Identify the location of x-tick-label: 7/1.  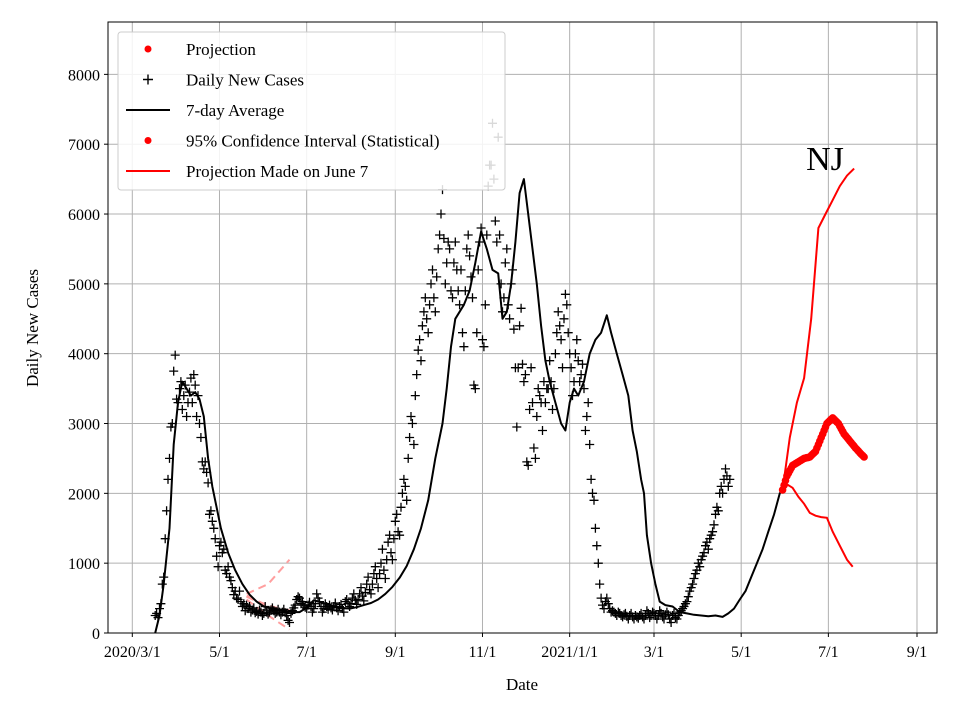
(828, 652).